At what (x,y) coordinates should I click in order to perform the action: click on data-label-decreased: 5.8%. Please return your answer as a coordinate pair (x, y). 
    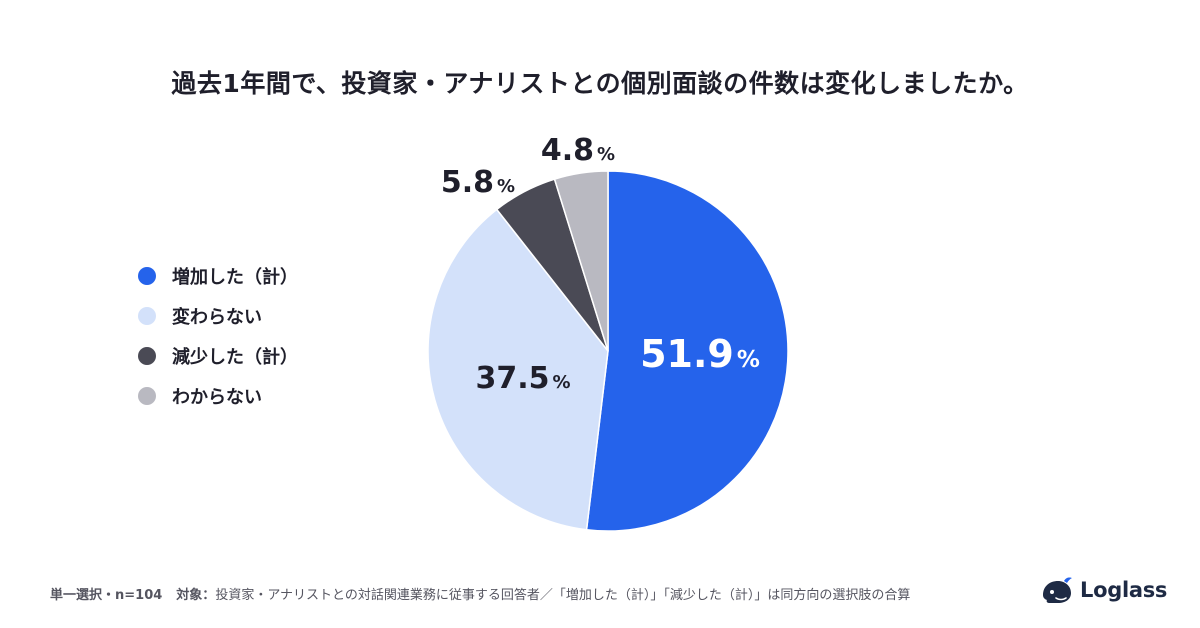
    Looking at the image, I should click on (478, 182).